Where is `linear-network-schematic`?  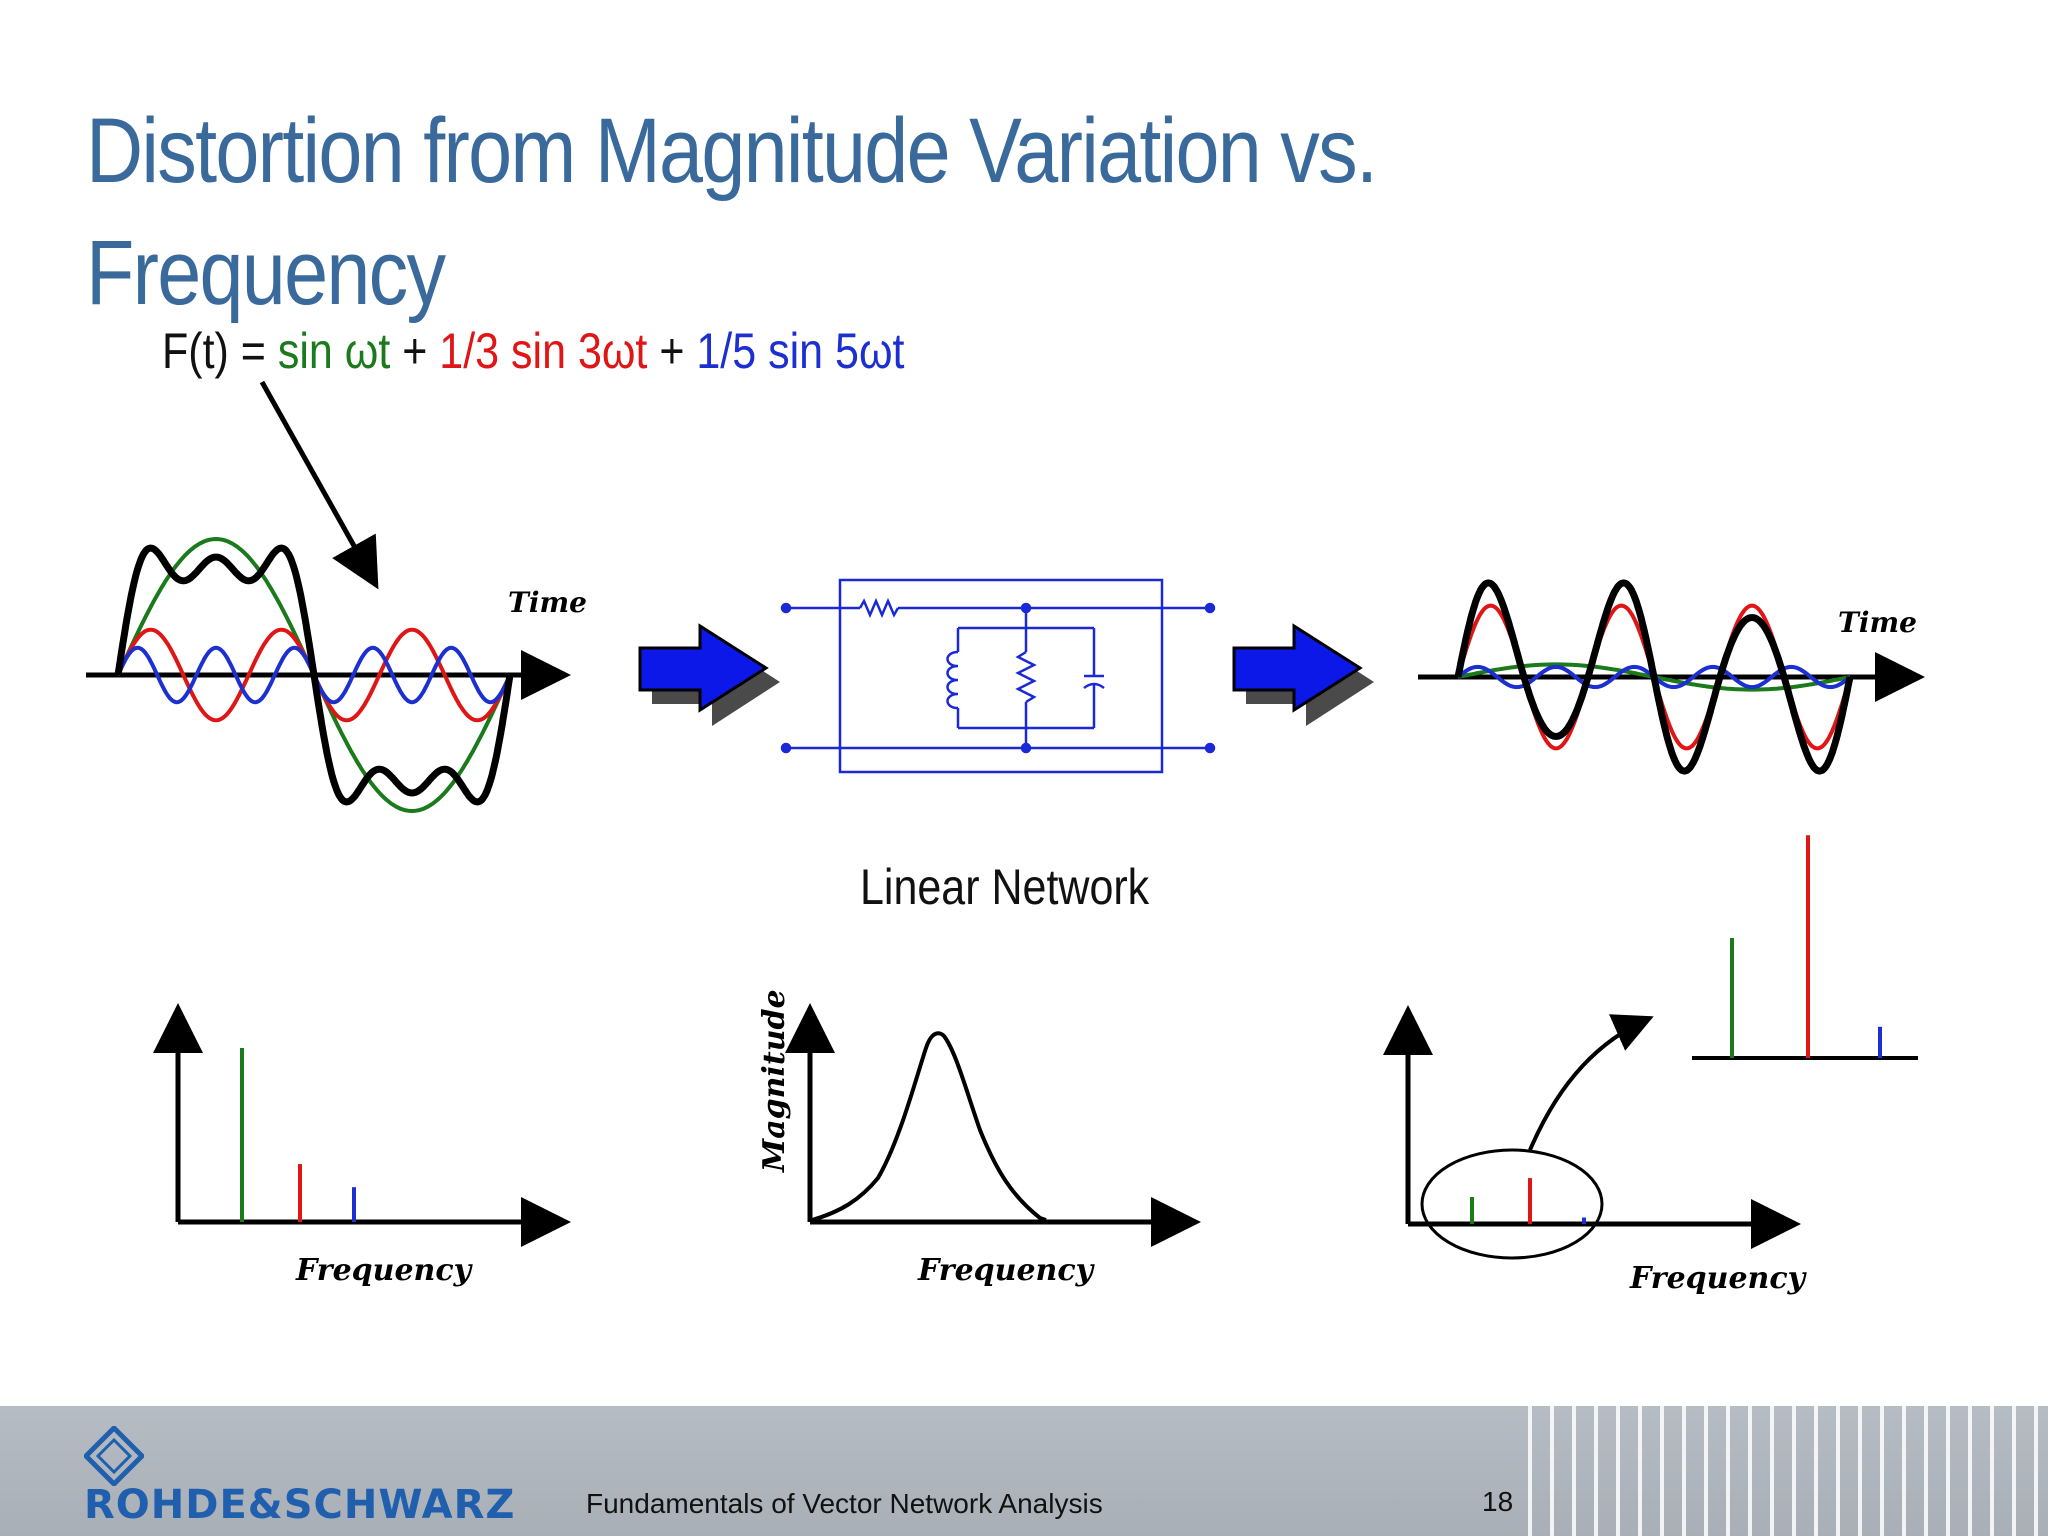
linear-network-schematic is located at coordinates (998, 676).